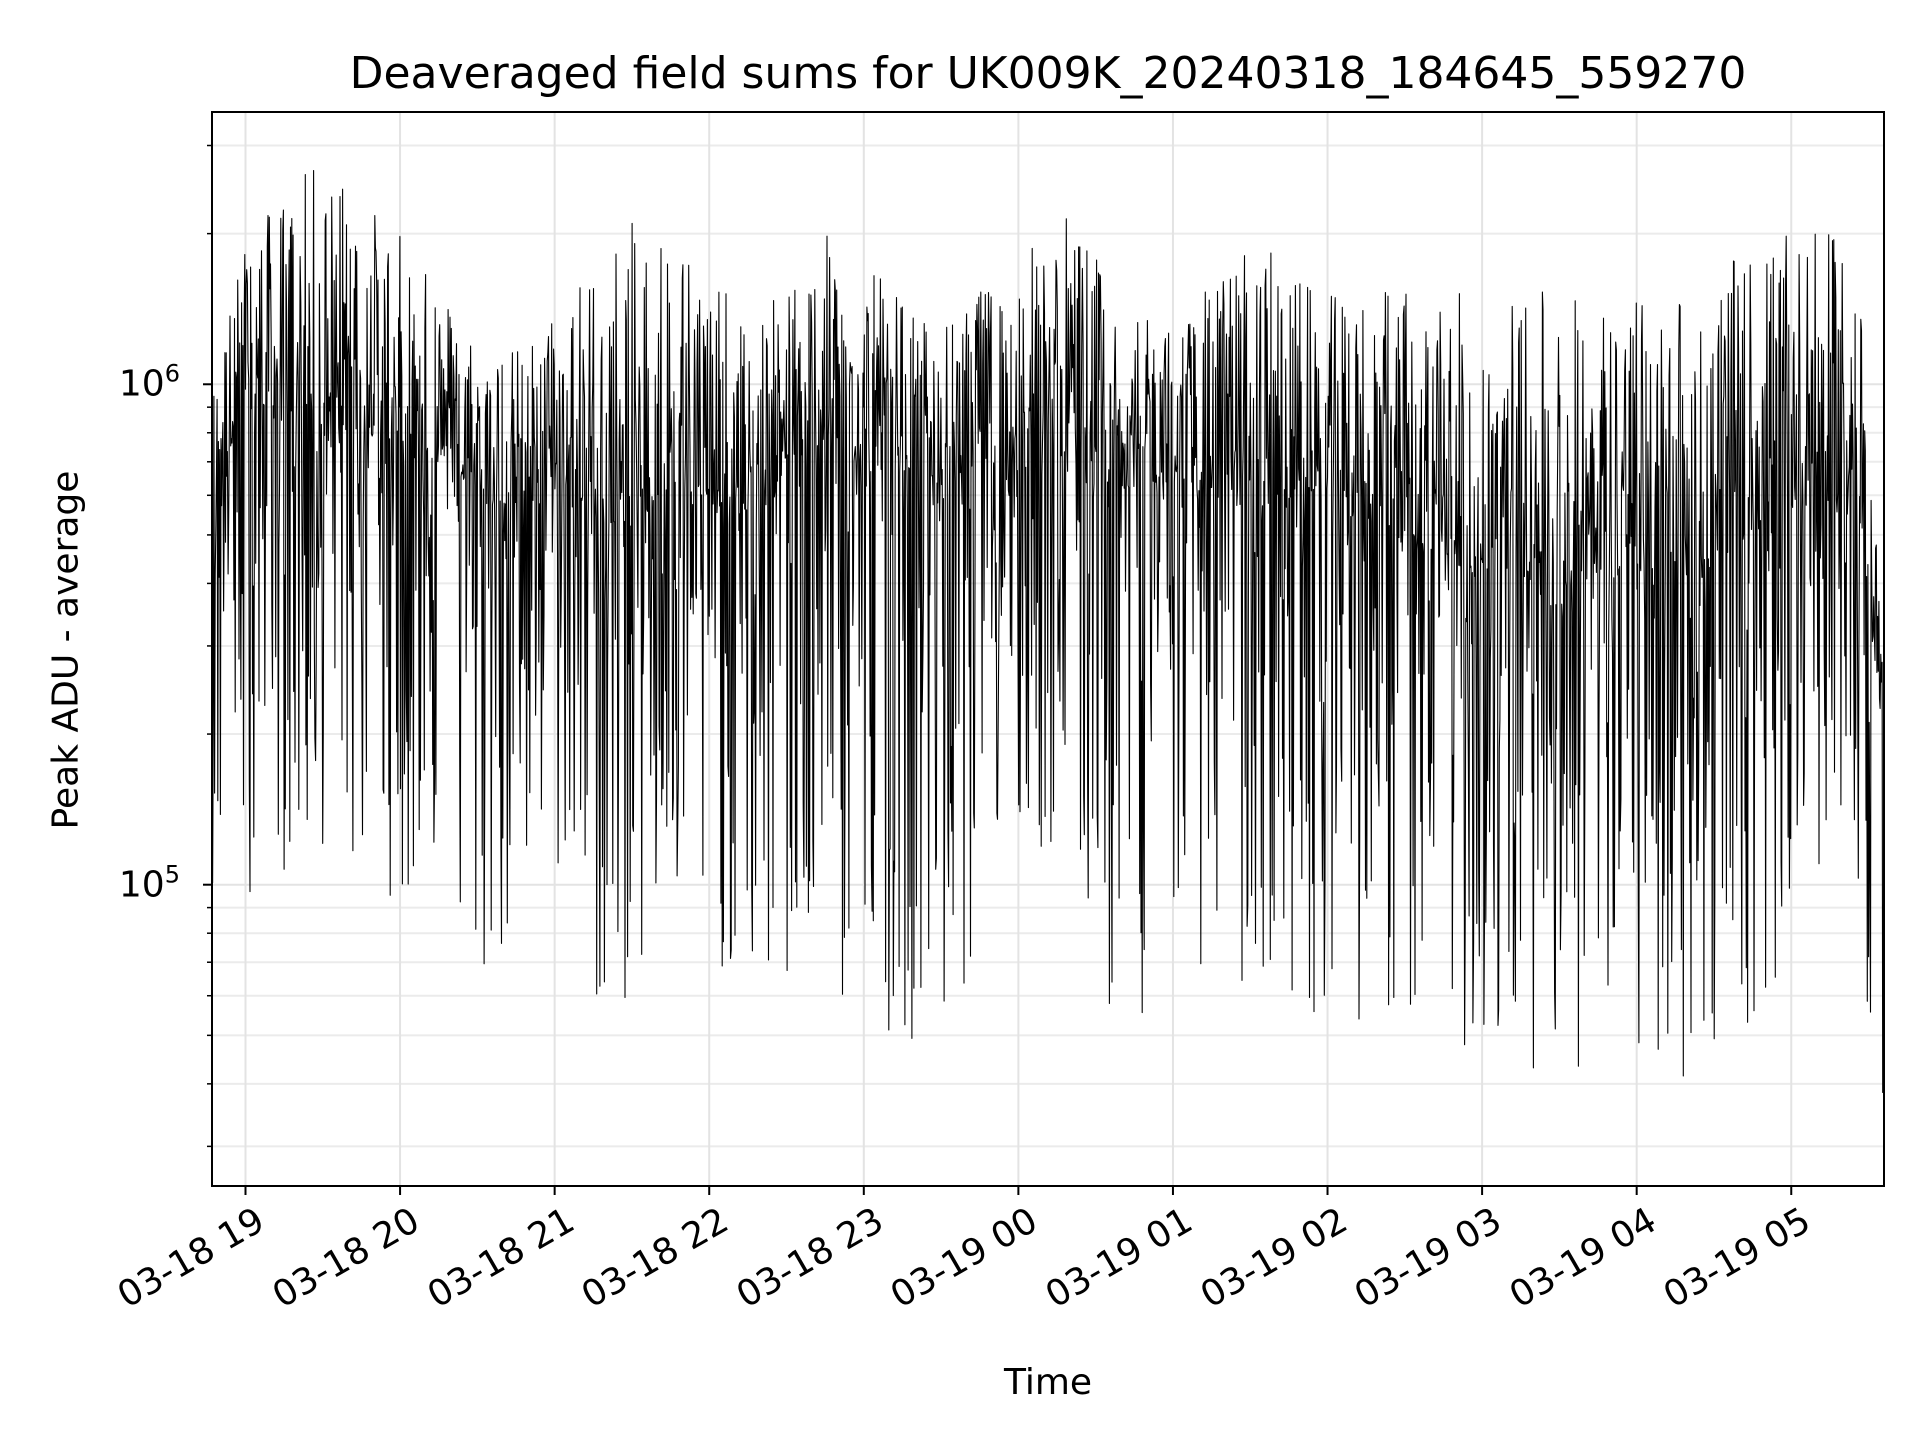 The width and height of the screenshot is (1920, 1440). I want to click on y-axis-label: Peak ADU - average, so click(66, 650).